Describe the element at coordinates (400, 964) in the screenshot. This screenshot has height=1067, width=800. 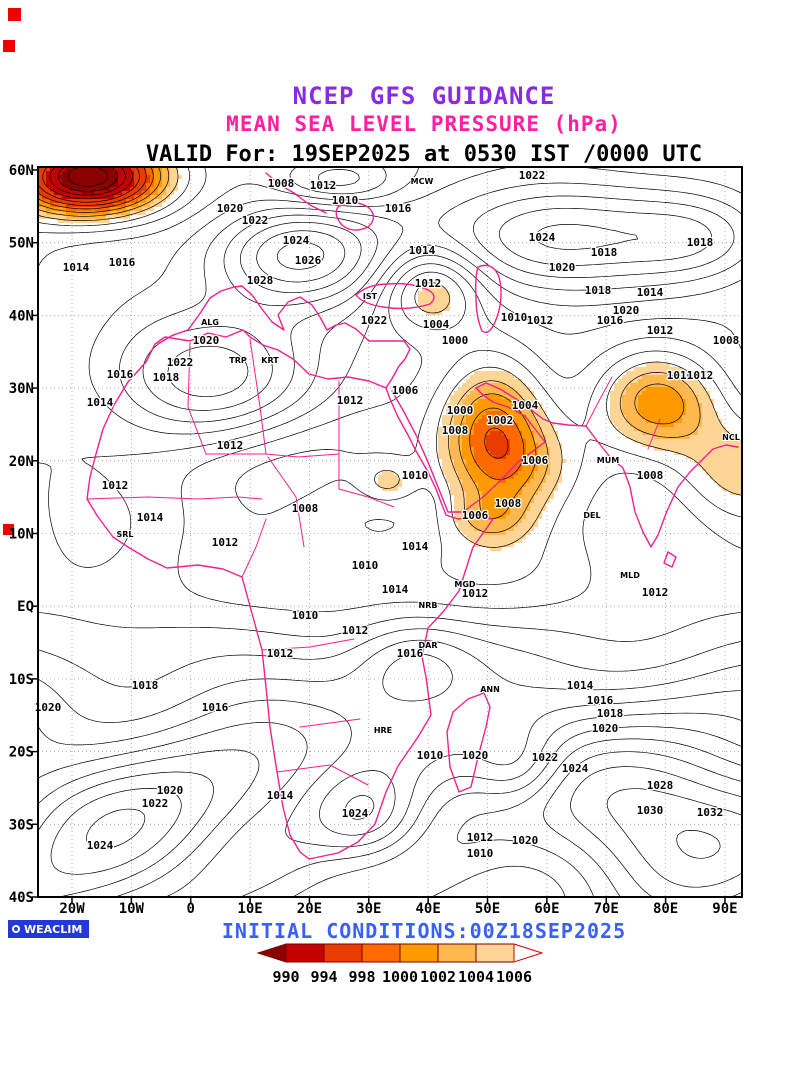
I see `pressure-colorbar: 990 994 998 1000 1002 1004 1006` at that location.